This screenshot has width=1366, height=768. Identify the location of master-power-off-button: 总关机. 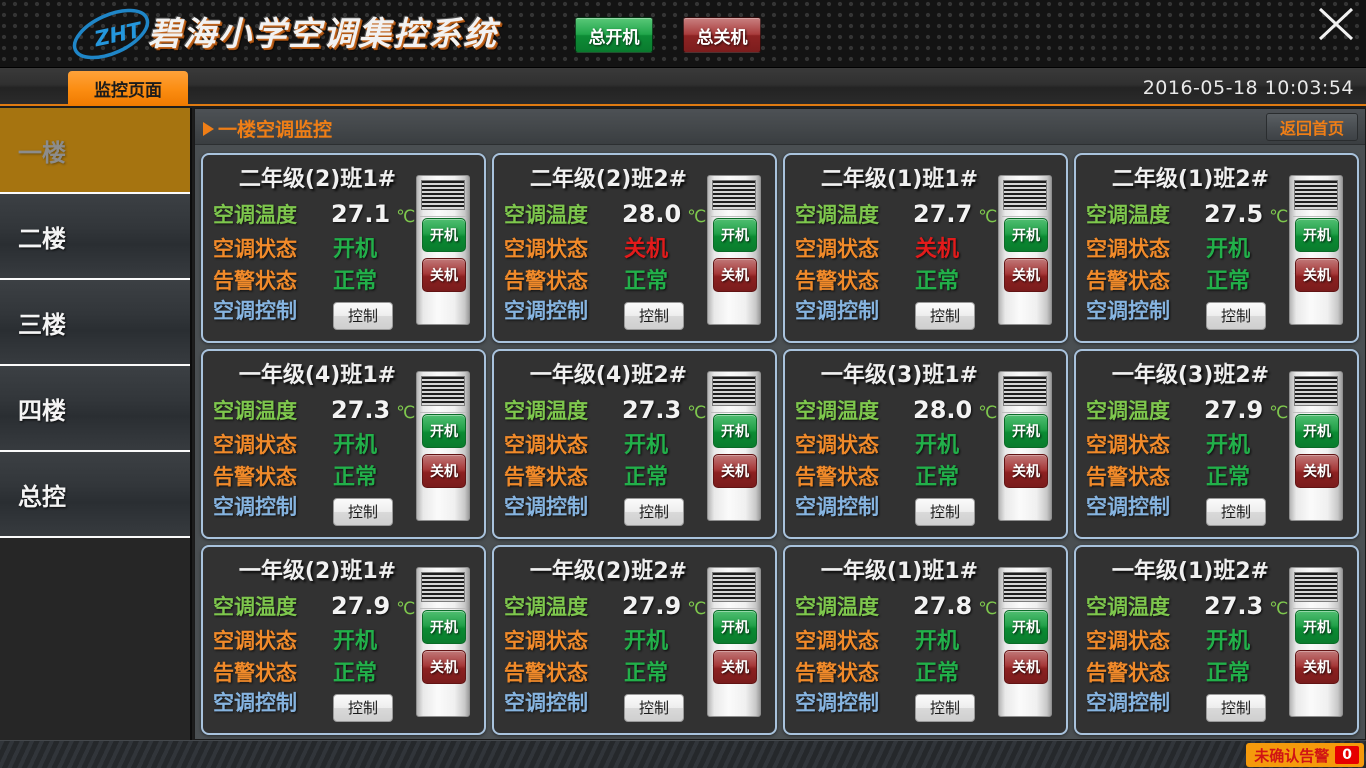
(722, 35).